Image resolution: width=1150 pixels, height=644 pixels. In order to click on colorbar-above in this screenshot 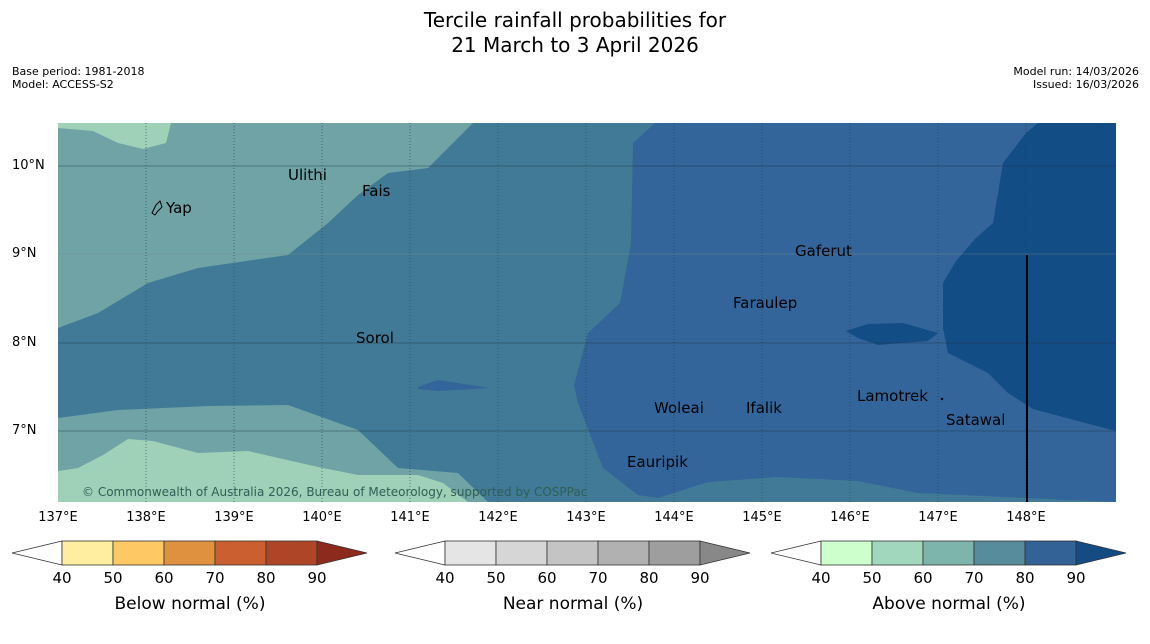, I will do `click(948, 553)`.